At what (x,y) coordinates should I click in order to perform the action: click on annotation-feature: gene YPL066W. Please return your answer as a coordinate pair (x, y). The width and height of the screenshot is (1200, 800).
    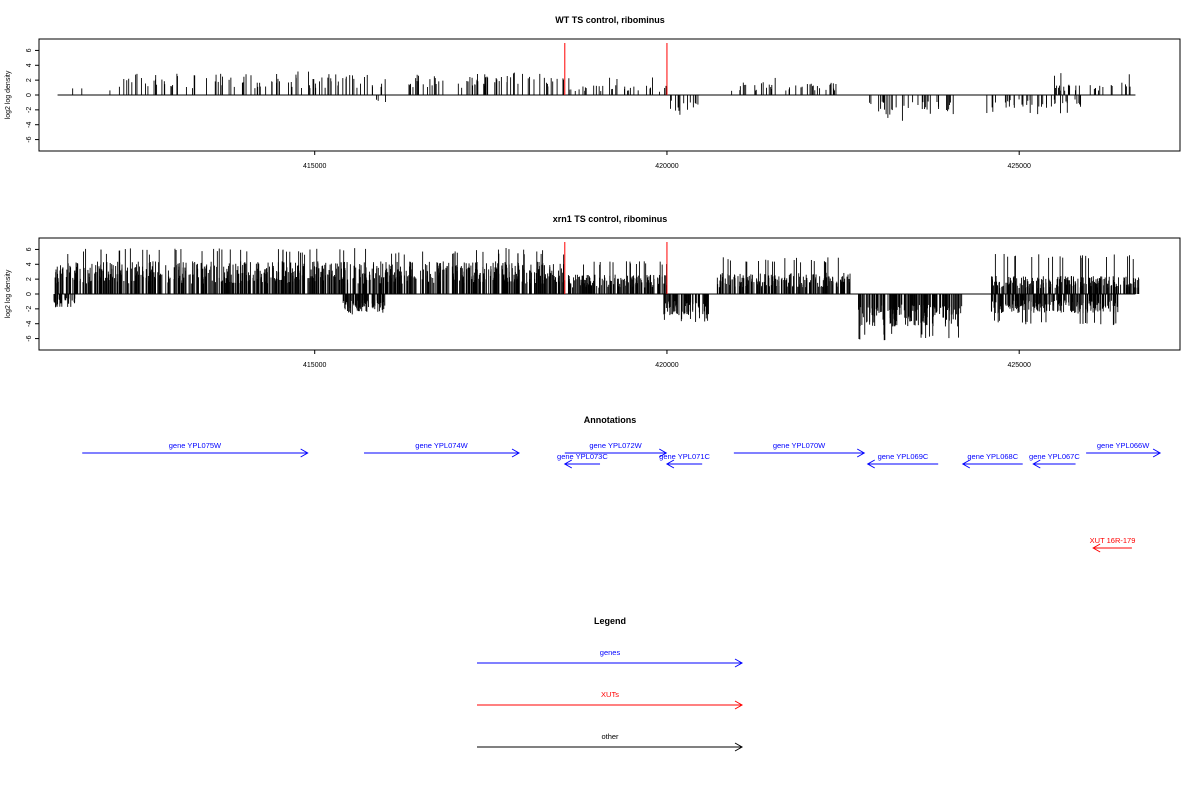
    Looking at the image, I should click on (1124, 449).